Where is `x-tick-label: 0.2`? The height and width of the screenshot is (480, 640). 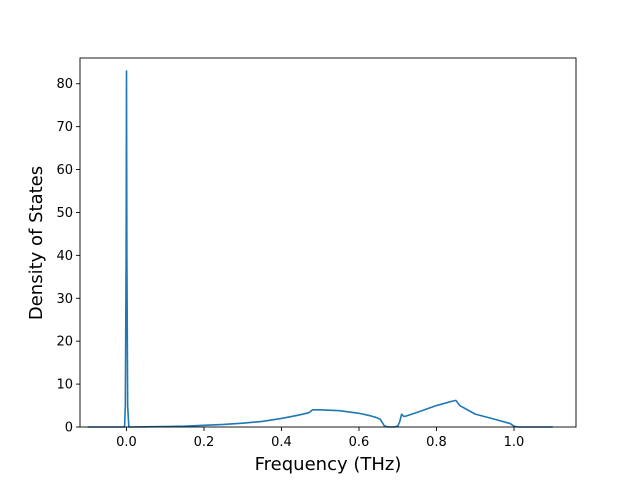 x-tick-label: 0.2 is located at coordinates (204, 442).